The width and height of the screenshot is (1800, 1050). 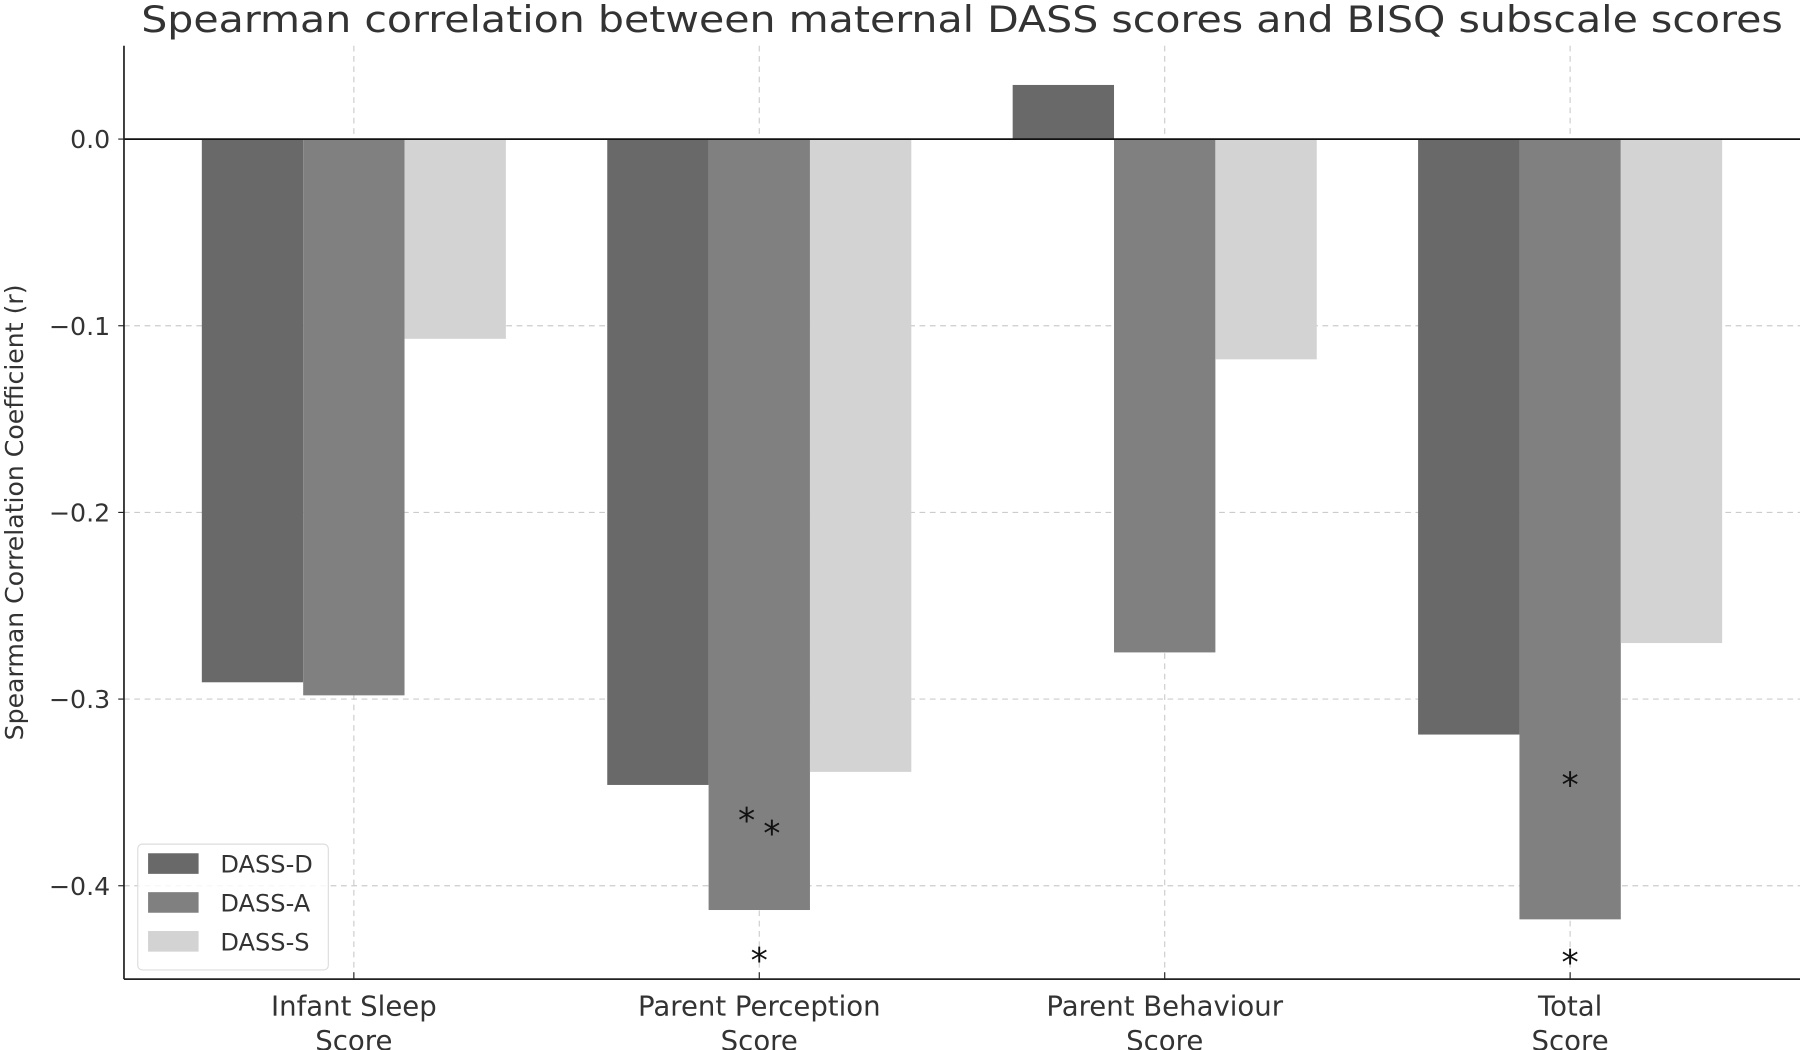 I want to click on x-tick-label: Parent Behaviour Score, so click(x=1164, y=1020).